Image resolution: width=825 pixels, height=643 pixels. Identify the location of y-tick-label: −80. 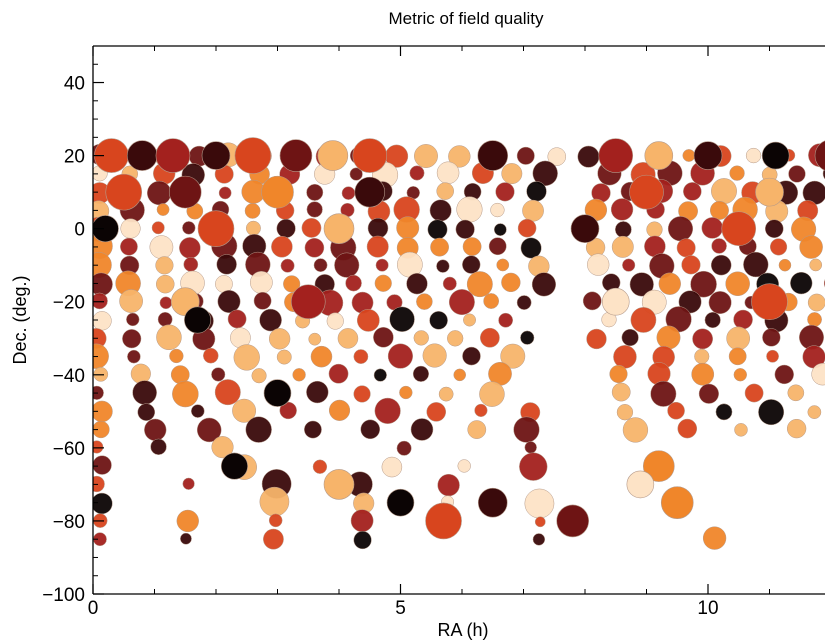
(69, 522).